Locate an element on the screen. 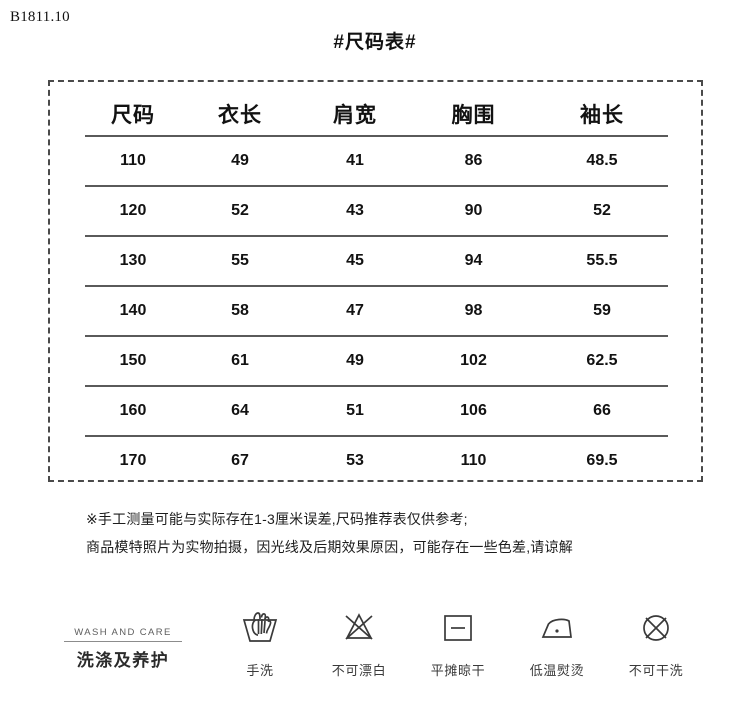  cell-length: 67 is located at coordinates (240, 460).